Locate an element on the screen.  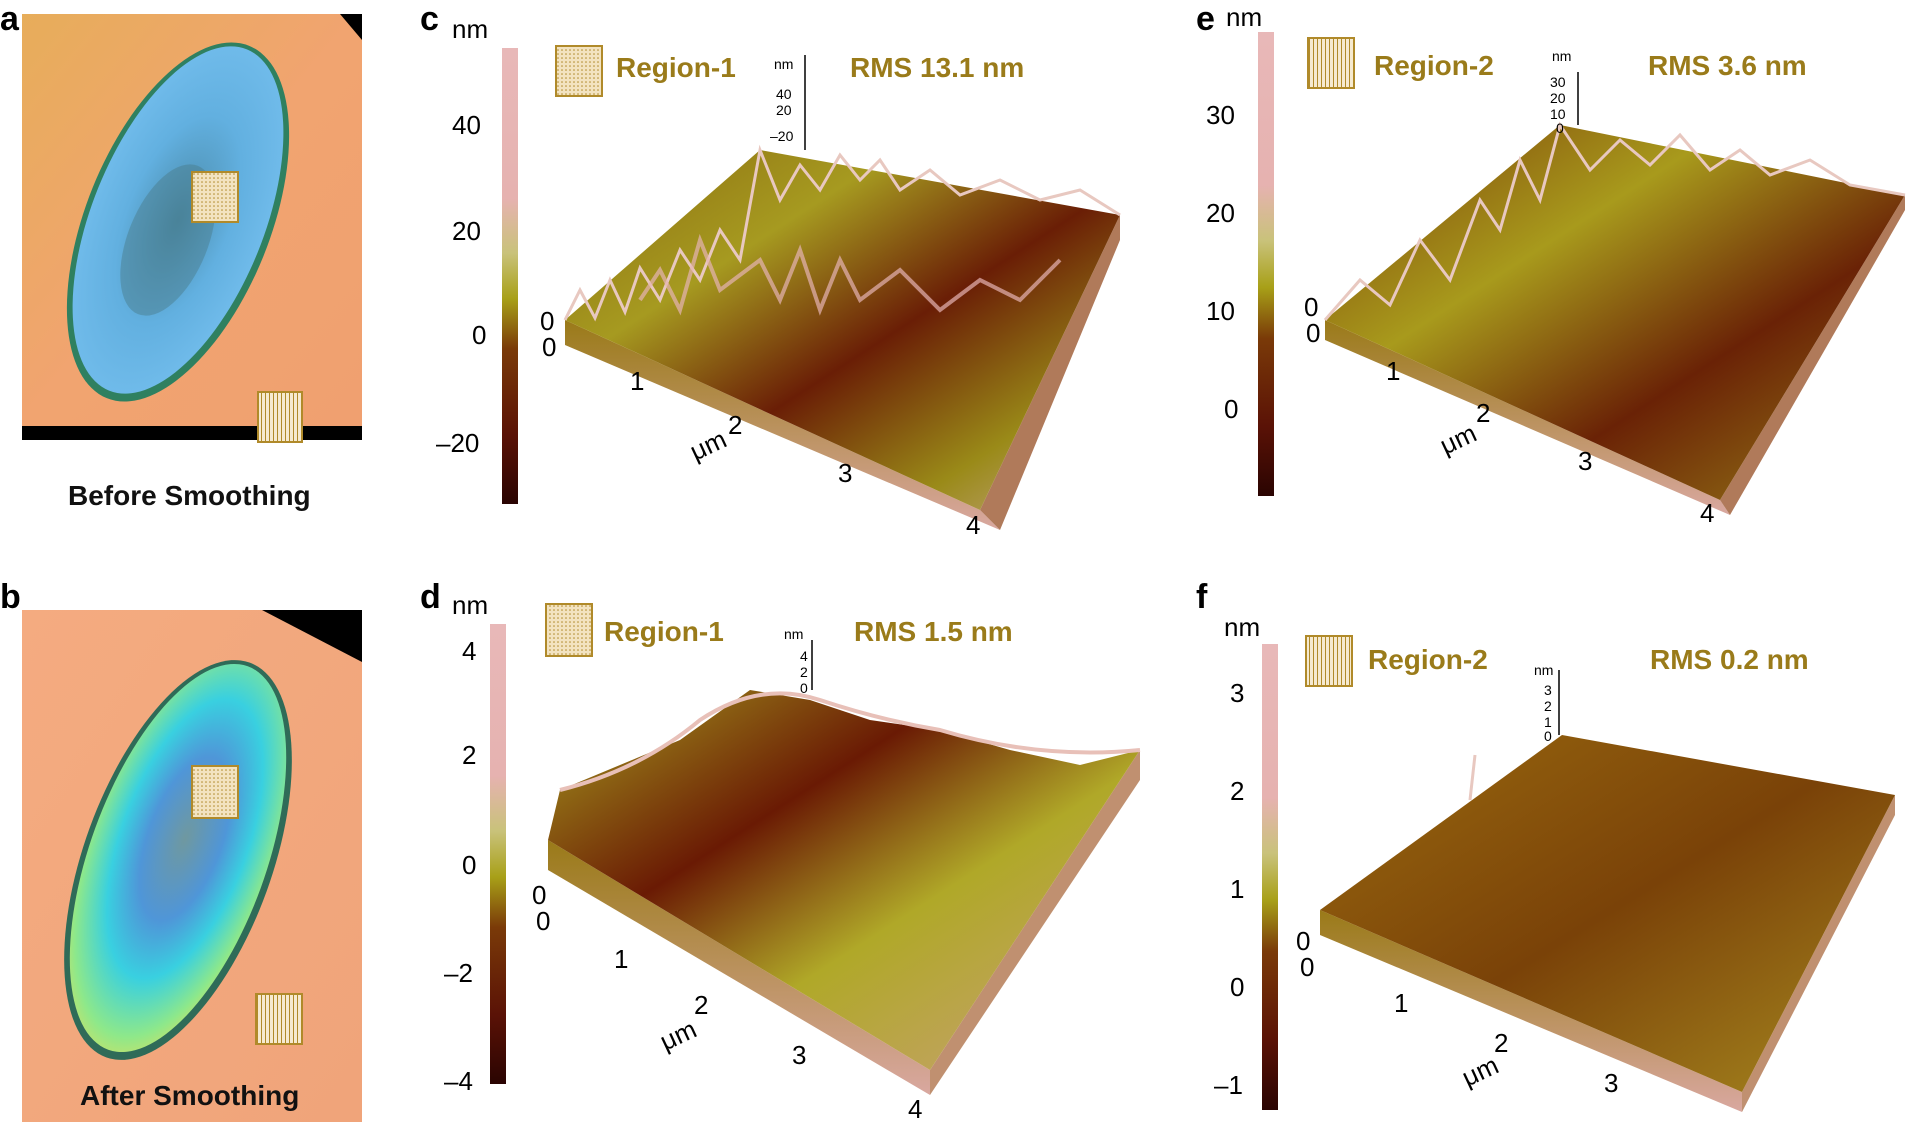
panel-d-region-label: Region-1 is located at coordinates (664, 631).